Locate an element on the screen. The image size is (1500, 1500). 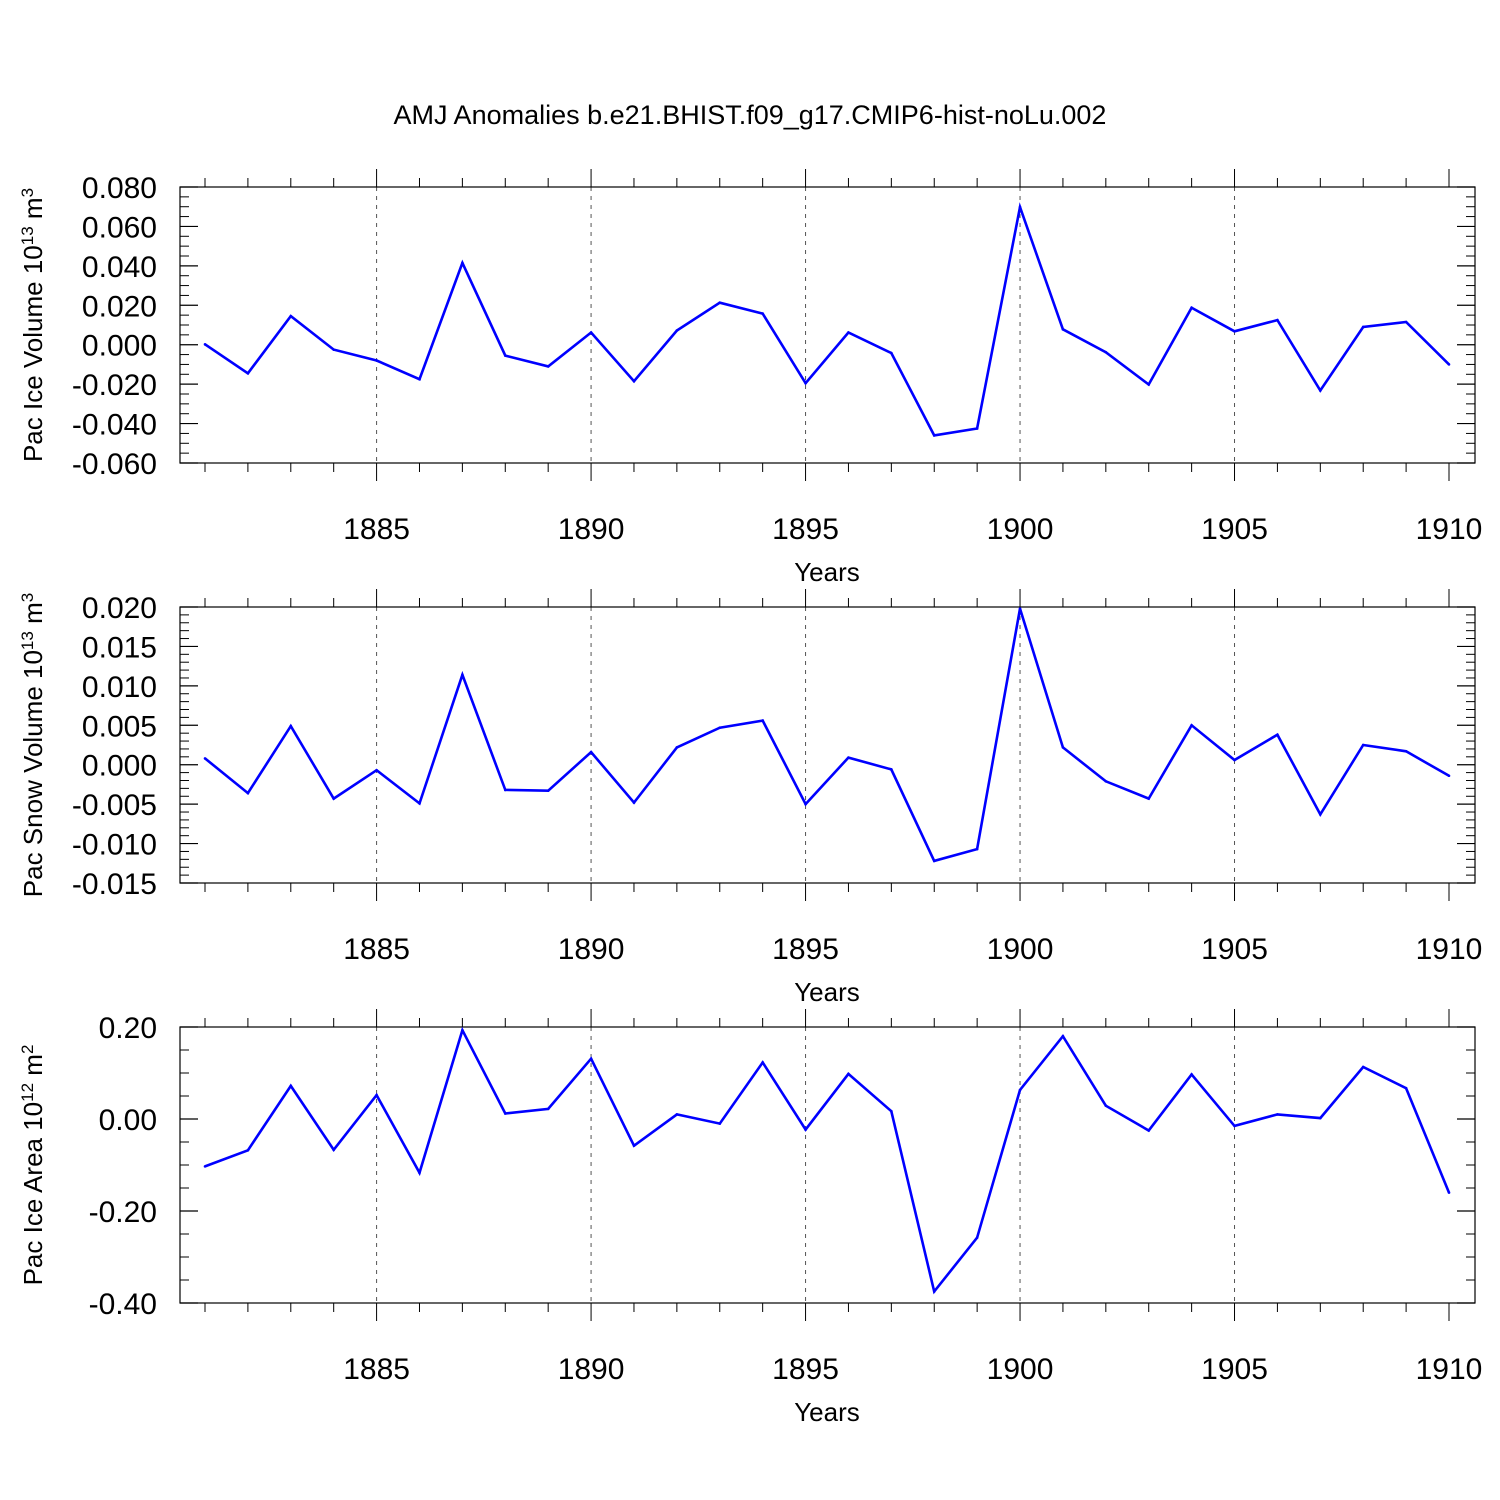
y-tick-label: -0.040 is located at coordinates (114, 425).